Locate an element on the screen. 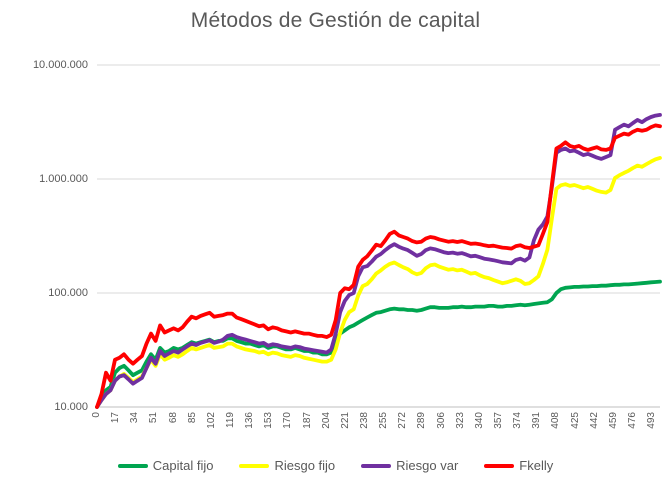  x-axis-tick-label: 34 is located at coordinates (134, 418).